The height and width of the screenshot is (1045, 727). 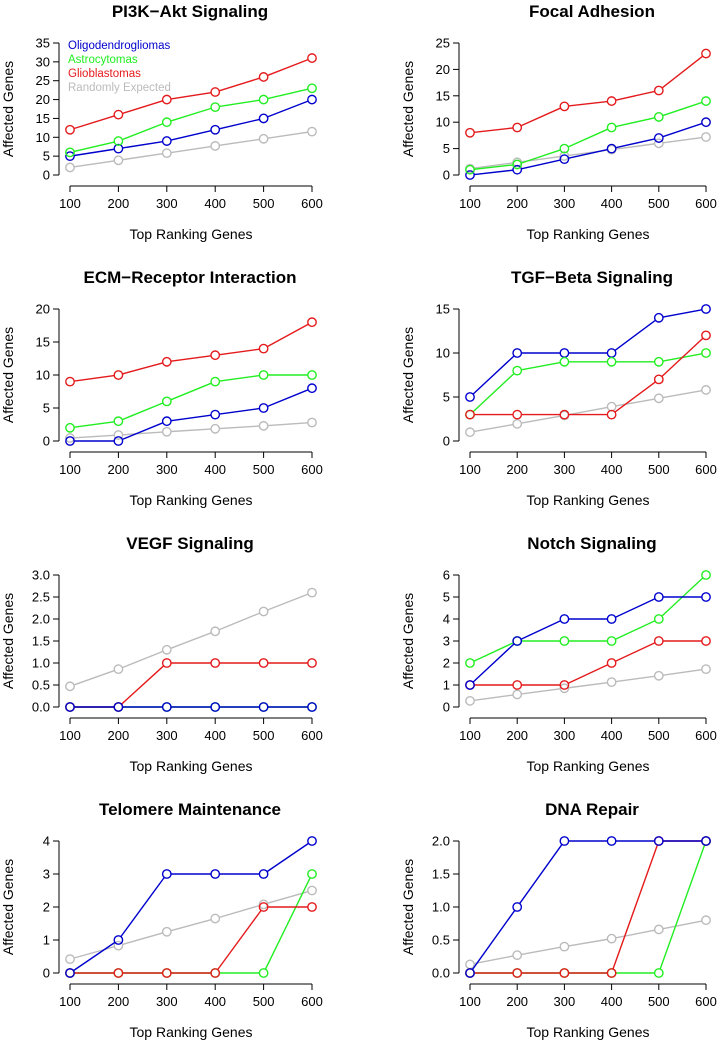 What do you see at coordinates (441, 841) in the screenshot?
I see `y-tick-label: 2.0` at bounding box center [441, 841].